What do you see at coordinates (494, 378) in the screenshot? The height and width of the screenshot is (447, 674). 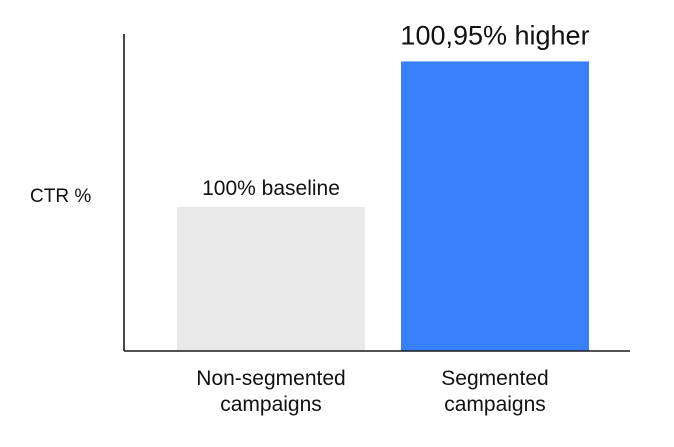 I see `x-tick-label-segmented-line1: Segmented` at bounding box center [494, 378].